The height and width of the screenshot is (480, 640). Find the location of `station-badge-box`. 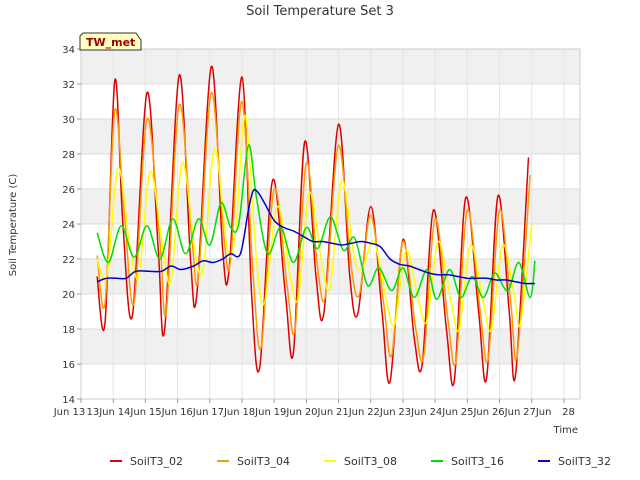

station-badge-box is located at coordinates (110, 41).